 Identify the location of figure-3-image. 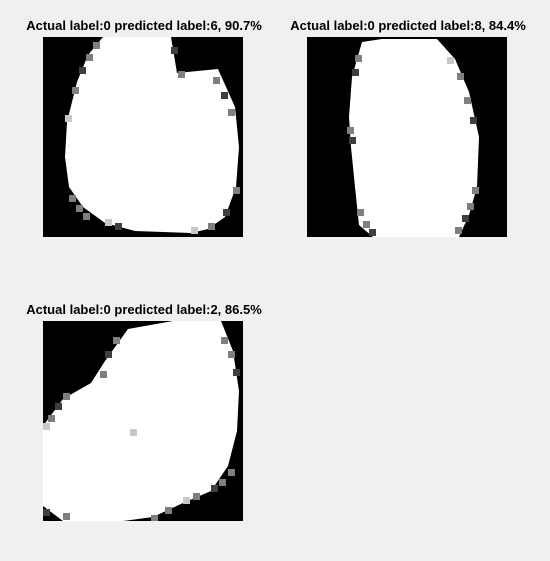
(143, 421).